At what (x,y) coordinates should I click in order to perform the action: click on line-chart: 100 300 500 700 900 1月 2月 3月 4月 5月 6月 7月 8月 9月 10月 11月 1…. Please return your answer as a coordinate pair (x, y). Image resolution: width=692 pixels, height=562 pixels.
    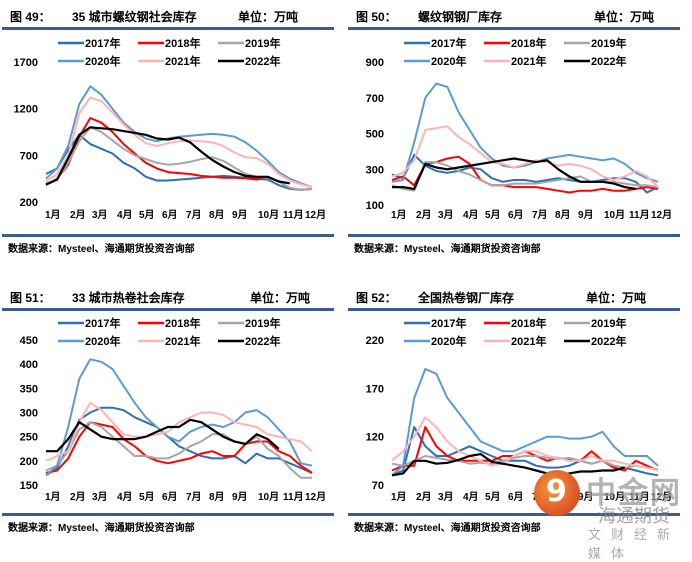
    Looking at the image, I should click on (519, 128).